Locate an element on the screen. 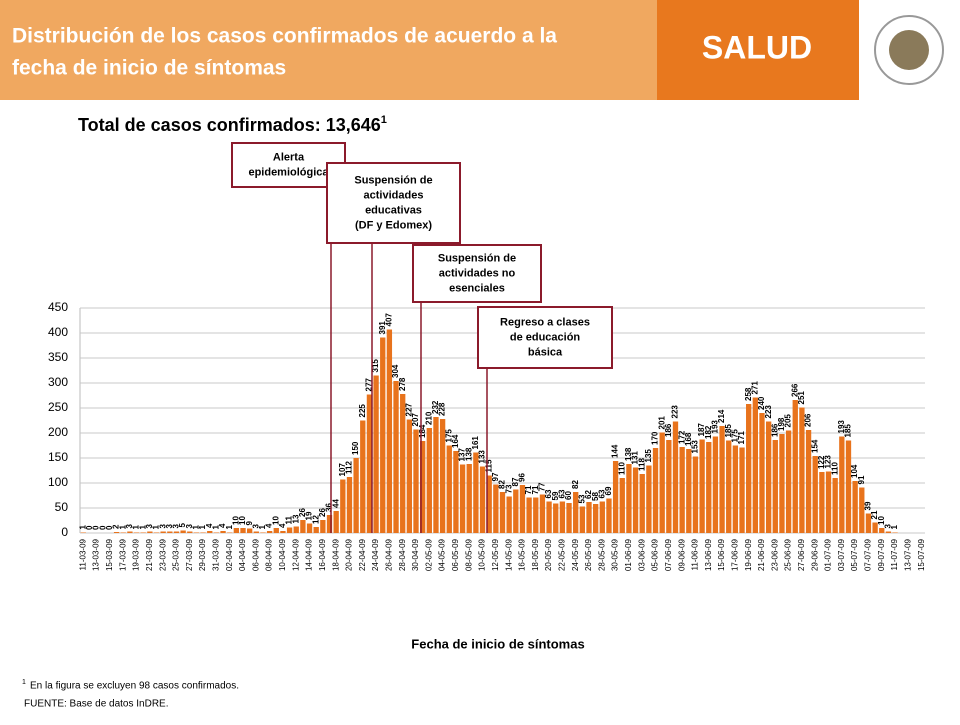 The height and width of the screenshot is (725, 960). value-label: 110 is located at coordinates (834, 468).